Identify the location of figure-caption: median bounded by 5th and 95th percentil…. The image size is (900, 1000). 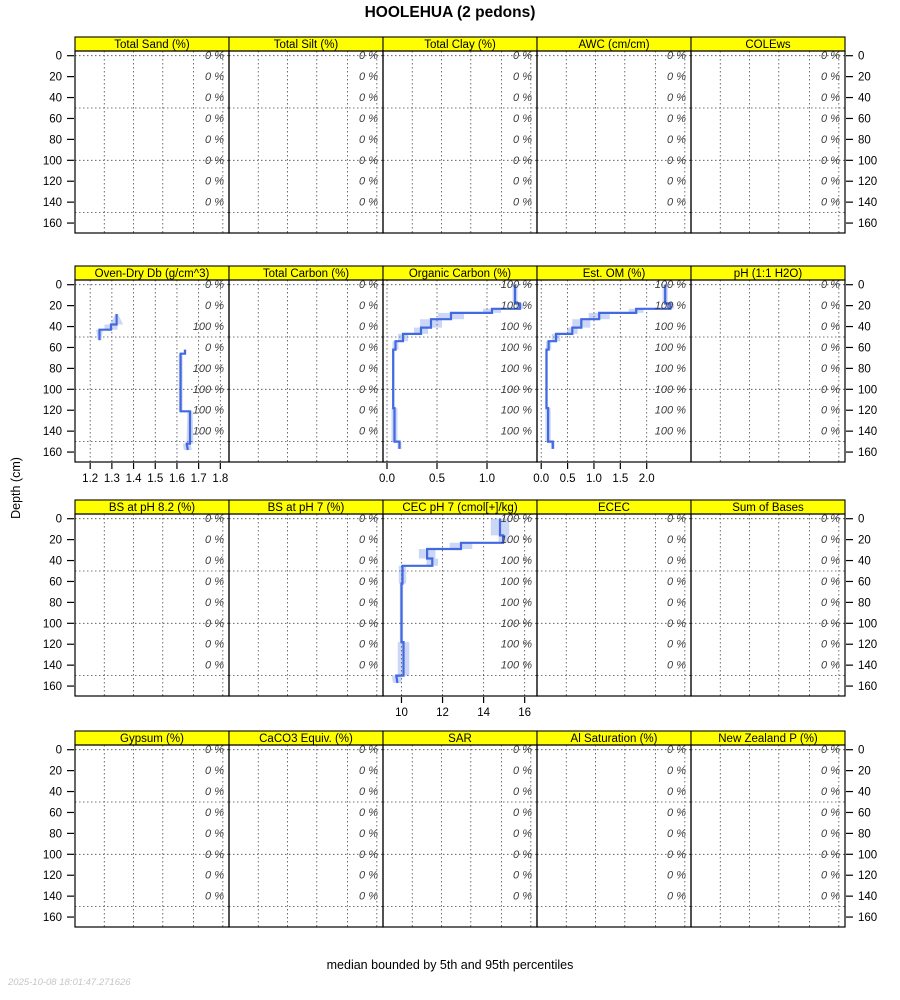
(450, 965).